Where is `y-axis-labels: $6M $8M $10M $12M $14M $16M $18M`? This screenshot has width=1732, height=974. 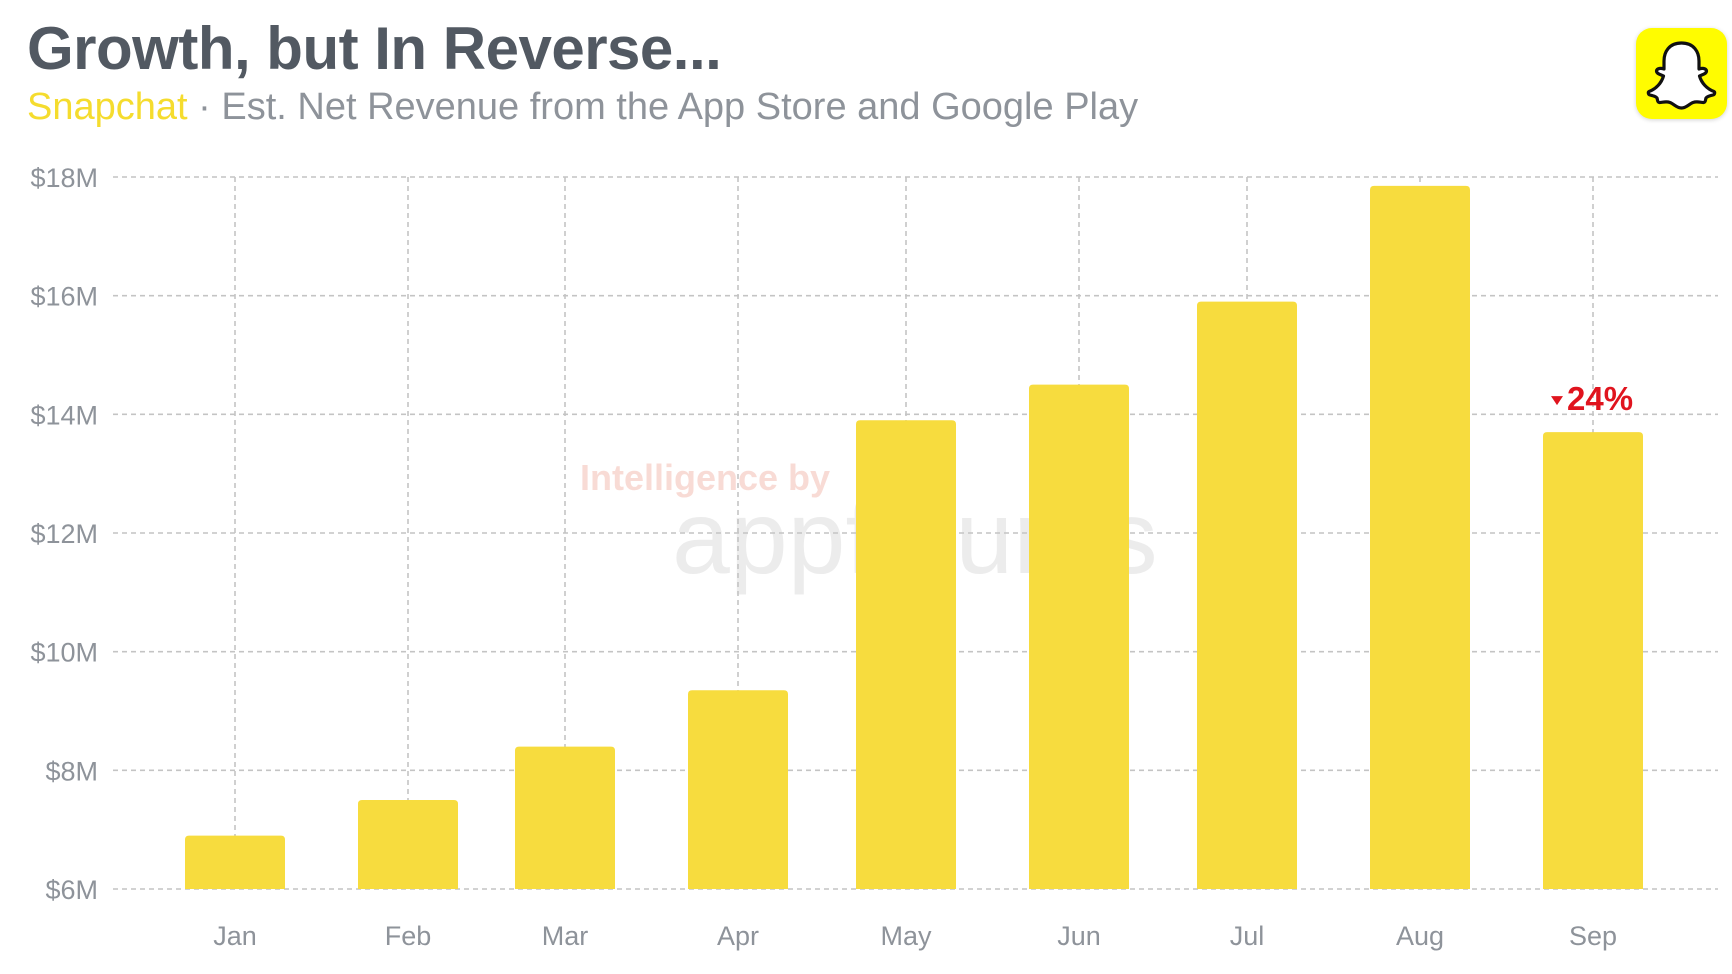
y-axis-labels: $6M $8M $10M $12M $14M $16M $18M is located at coordinates (64, 534).